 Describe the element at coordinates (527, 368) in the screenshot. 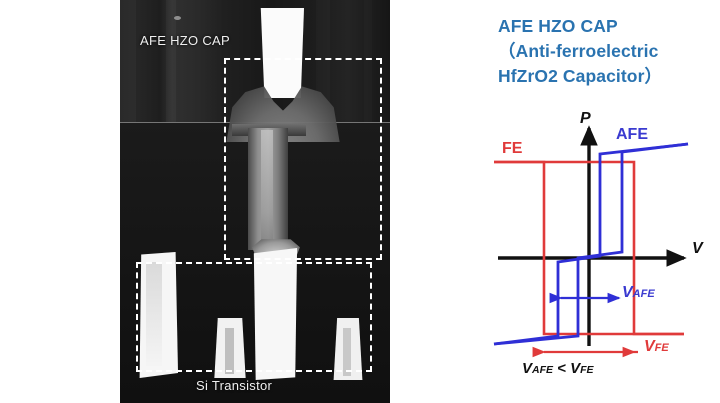

I see `caption-v-afe-main: V` at that location.